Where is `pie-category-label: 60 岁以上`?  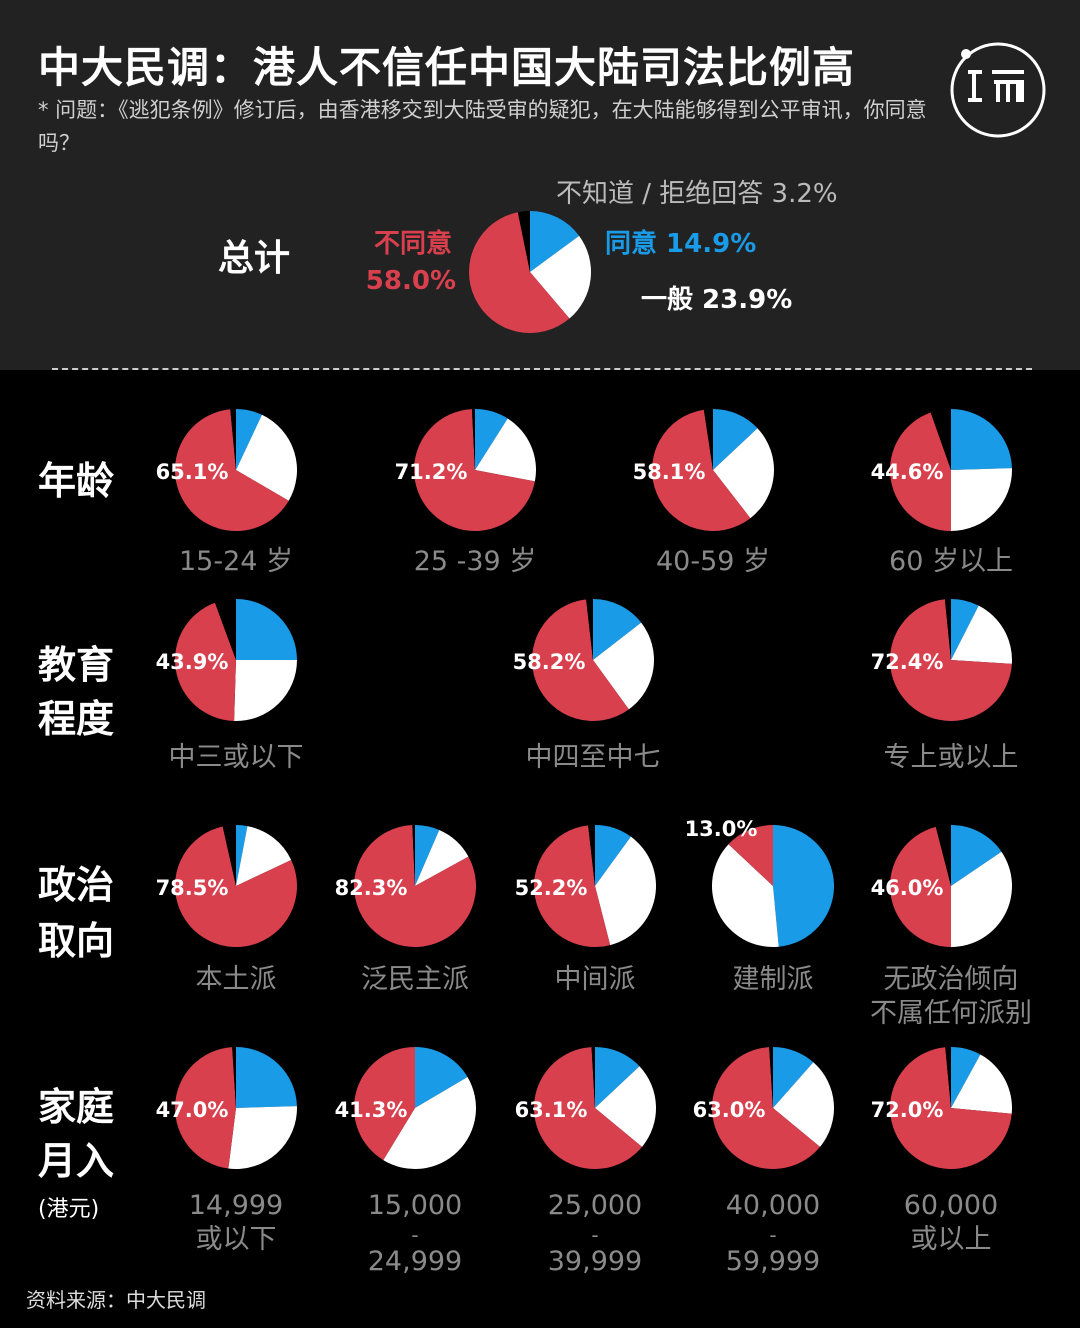 pie-category-label: 60 岁以上 is located at coordinates (951, 561).